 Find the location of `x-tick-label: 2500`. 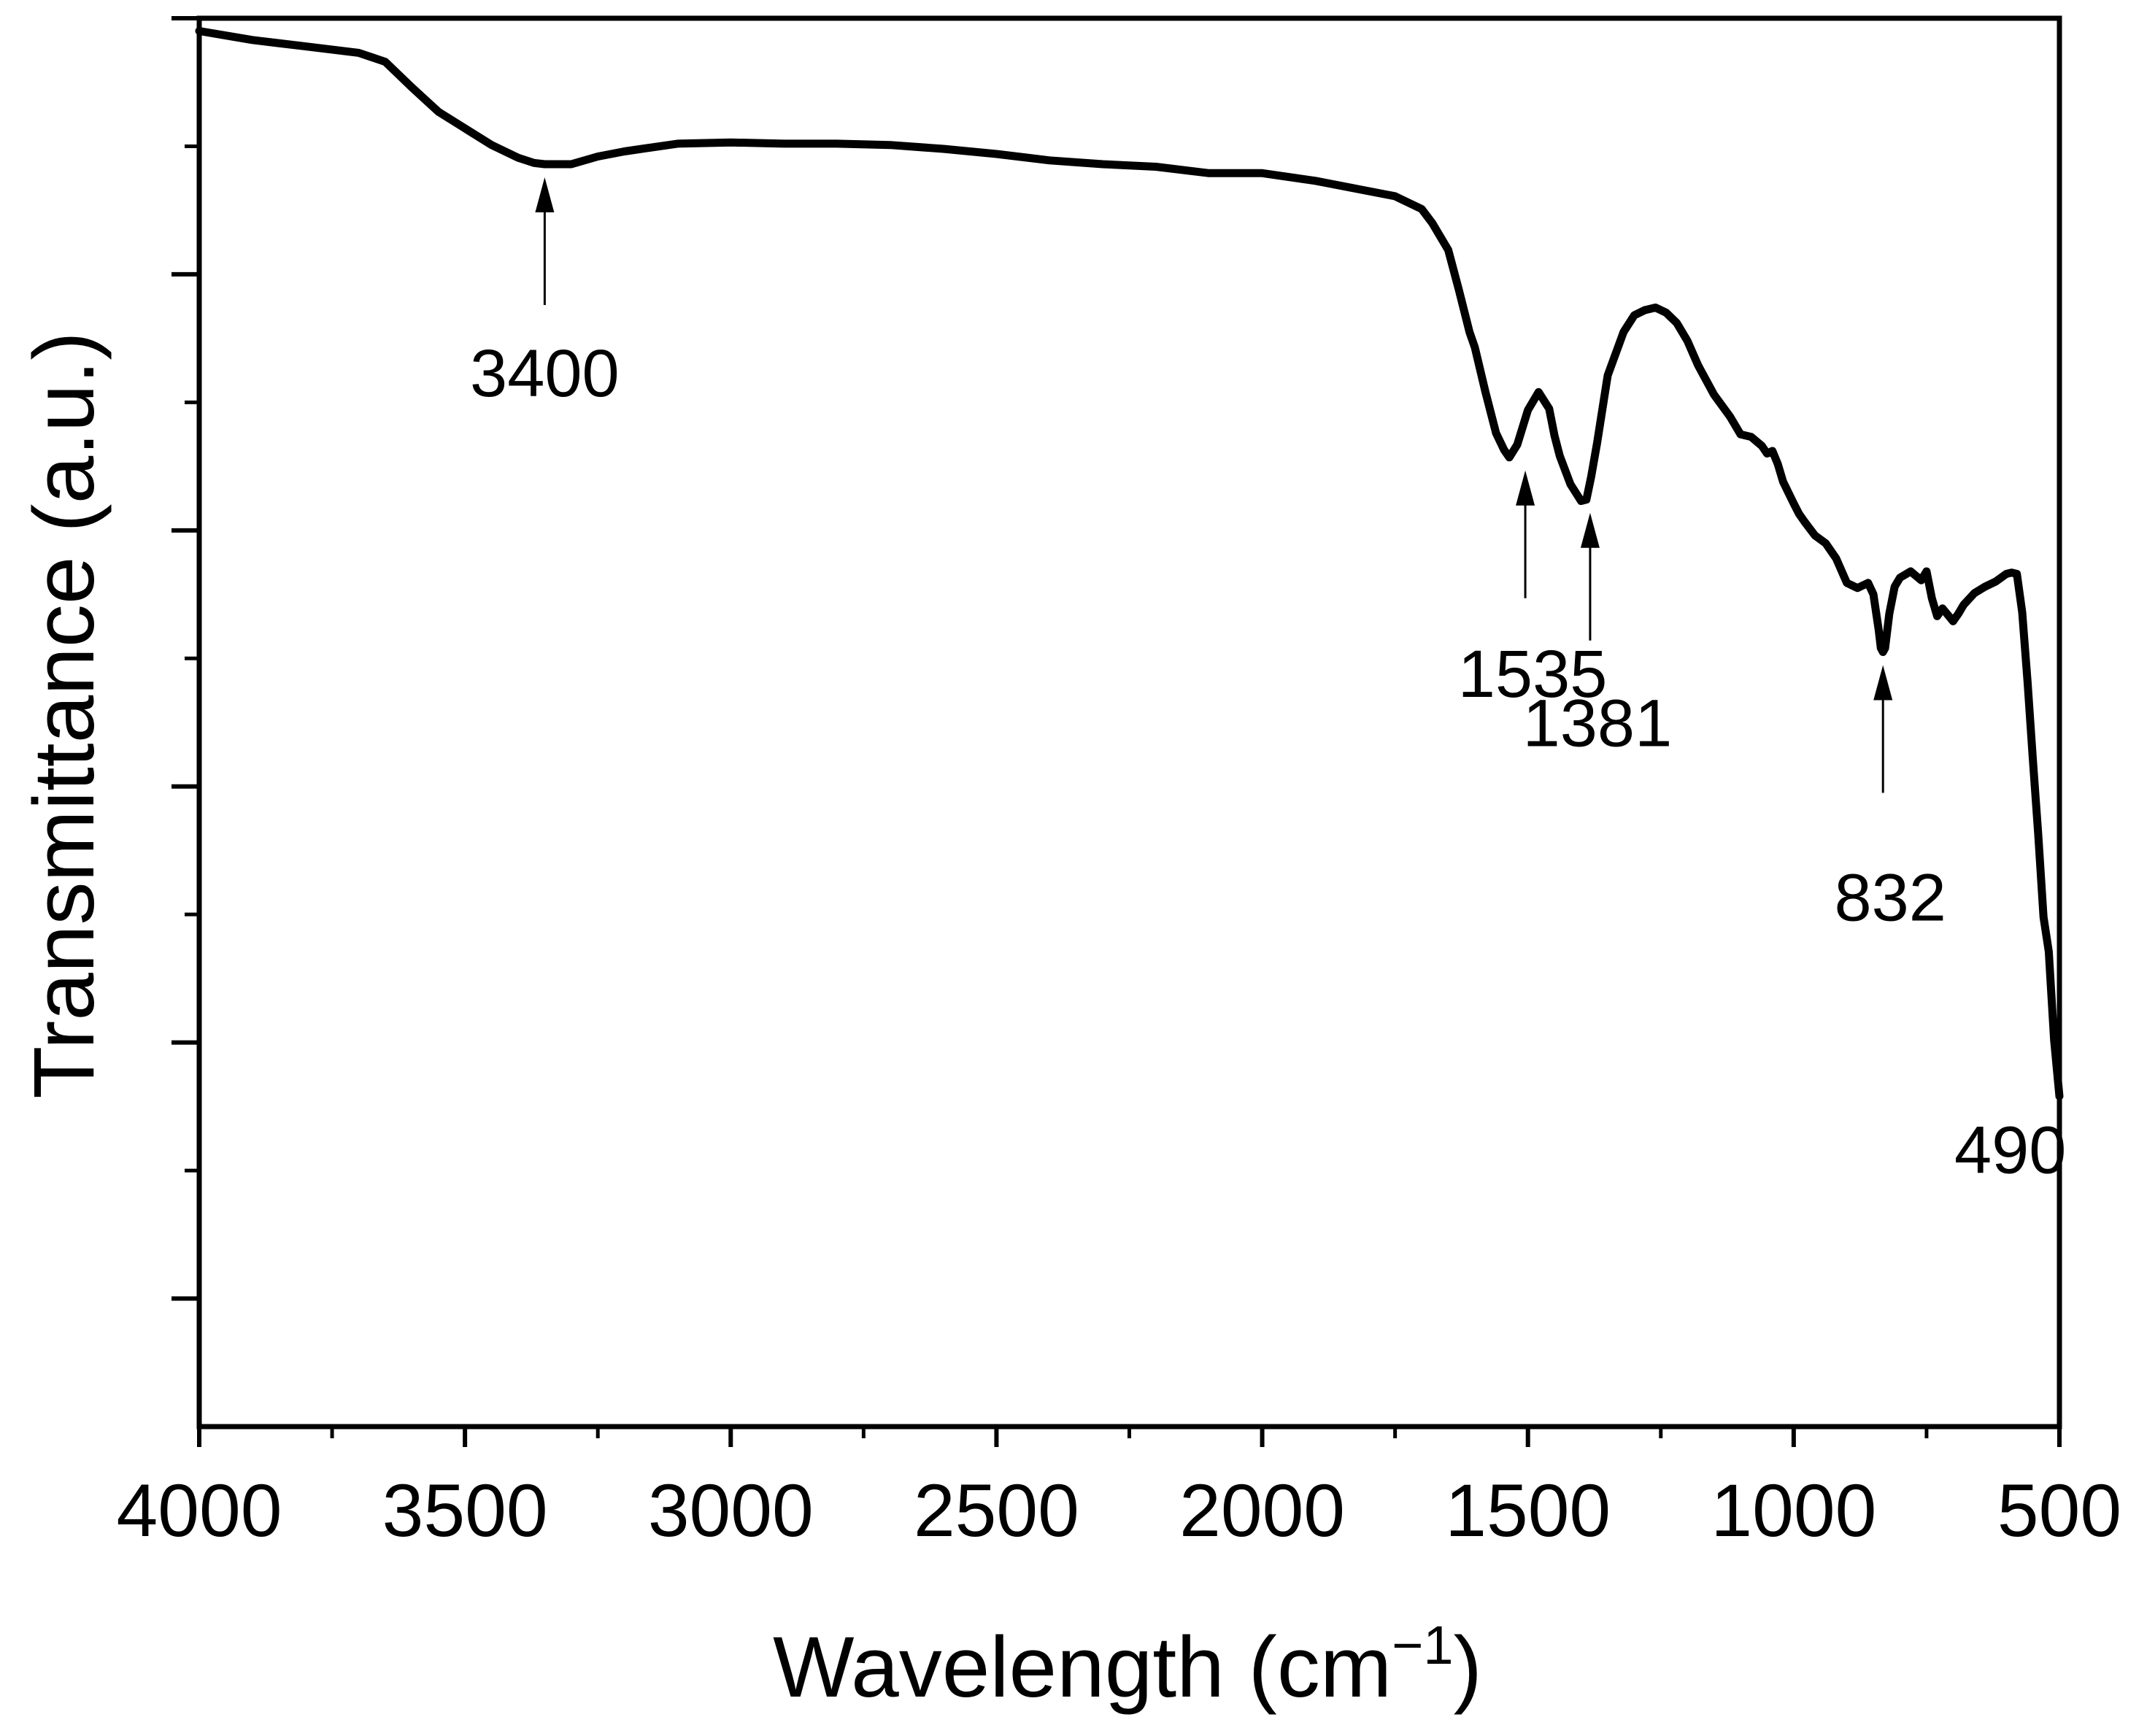

x-tick-label: 2500 is located at coordinates (996, 1510).